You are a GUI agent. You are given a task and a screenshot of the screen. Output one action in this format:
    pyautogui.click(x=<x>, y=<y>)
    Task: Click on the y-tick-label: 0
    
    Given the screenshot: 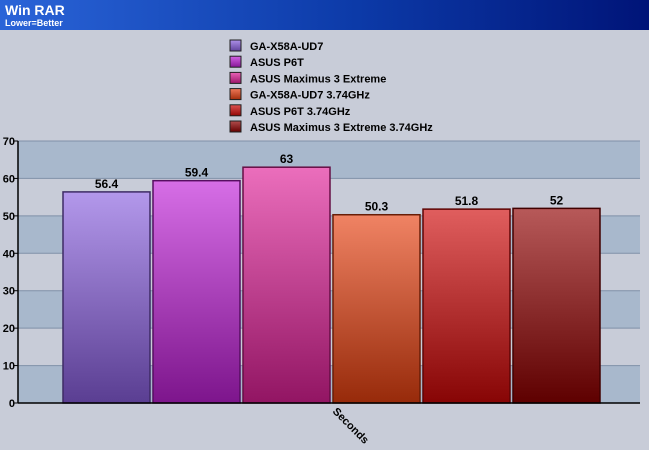 What is the action you would take?
    pyautogui.click(x=12, y=404)
    